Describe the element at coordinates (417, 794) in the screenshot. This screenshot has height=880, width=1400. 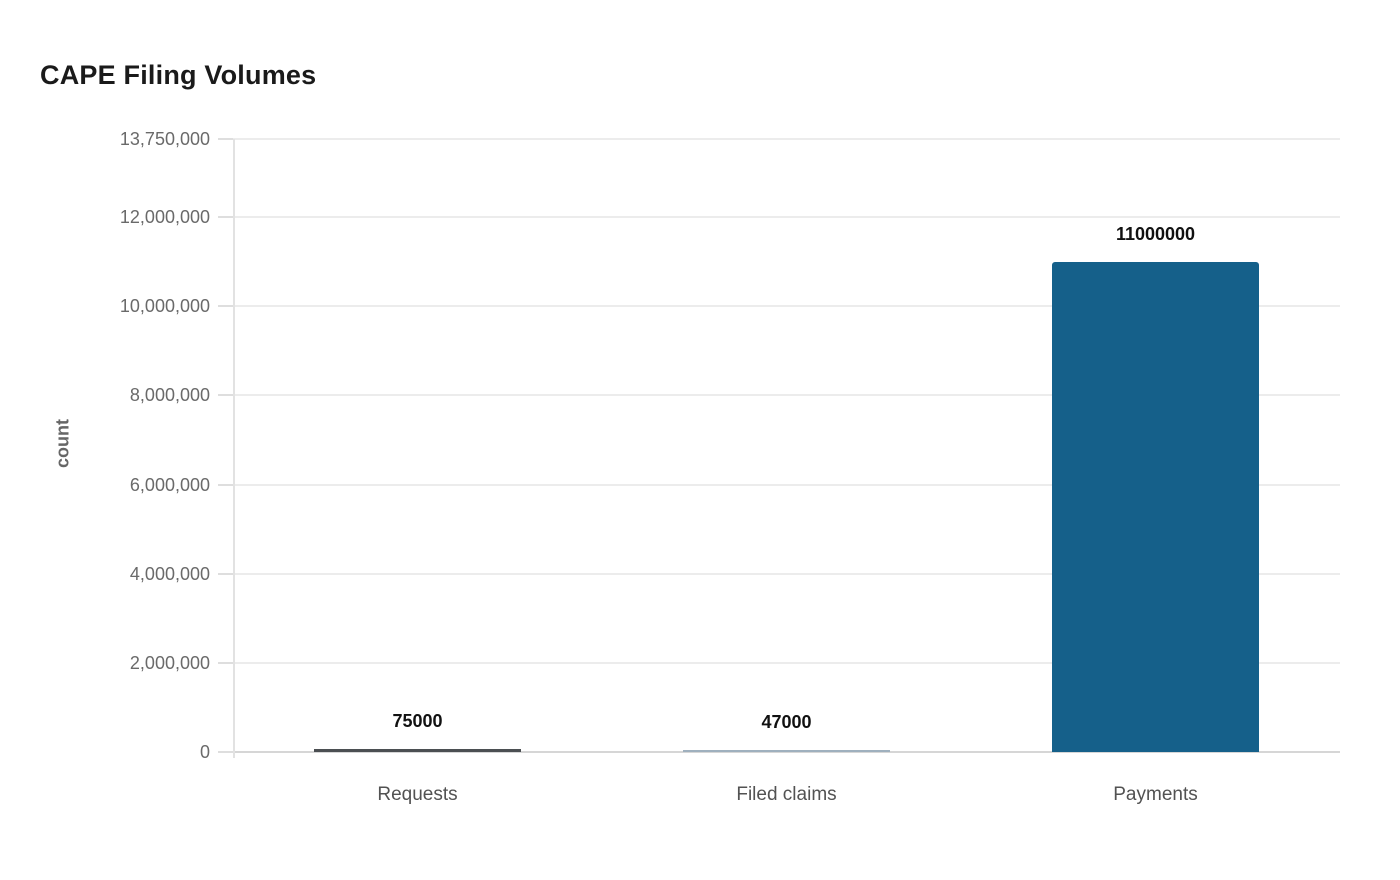
I see `x-tick-label: Requests` at that location.